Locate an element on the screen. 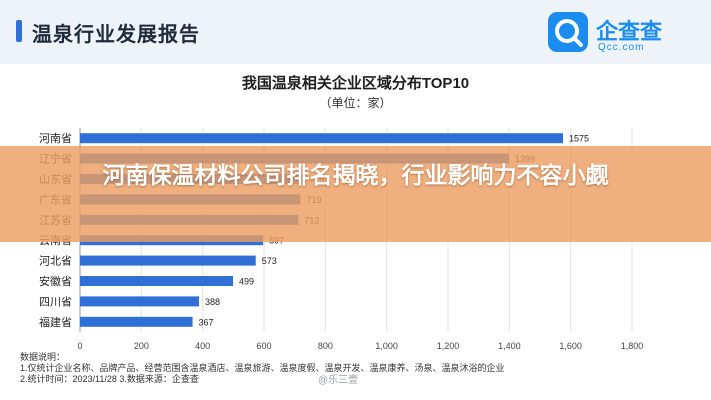 Image resolution: width=711 pixels, height=400 pixels. category-label: 河北省 is located at coordinates (55, 261).